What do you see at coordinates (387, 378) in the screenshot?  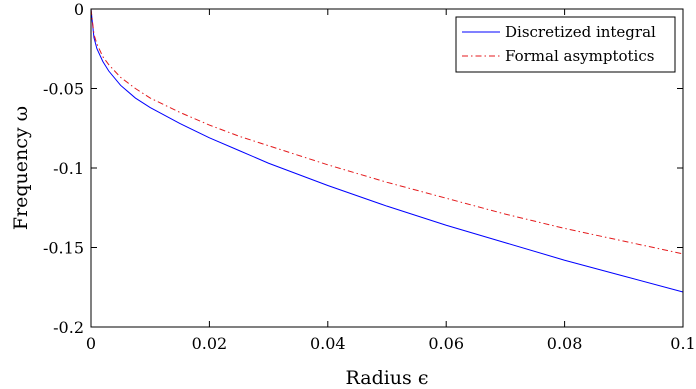 I see `x-axis-label: Radius ϵ` at bounding box center [387, 378].